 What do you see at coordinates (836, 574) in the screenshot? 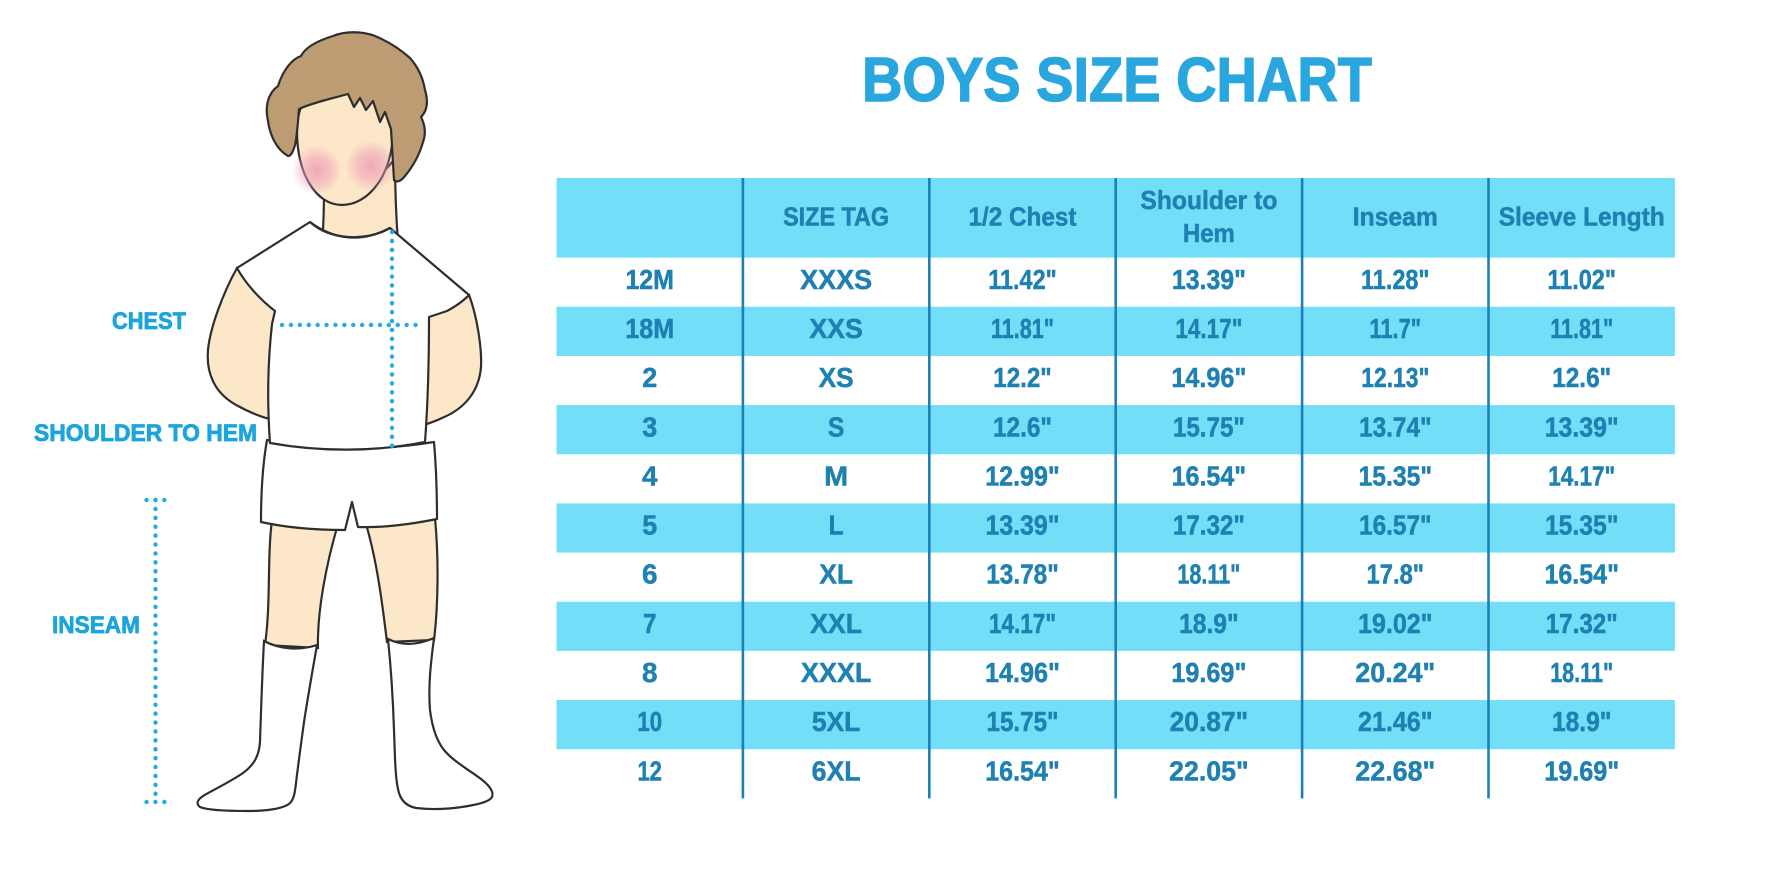
I see `svg-text: XL` at bounding box center [836, 574].